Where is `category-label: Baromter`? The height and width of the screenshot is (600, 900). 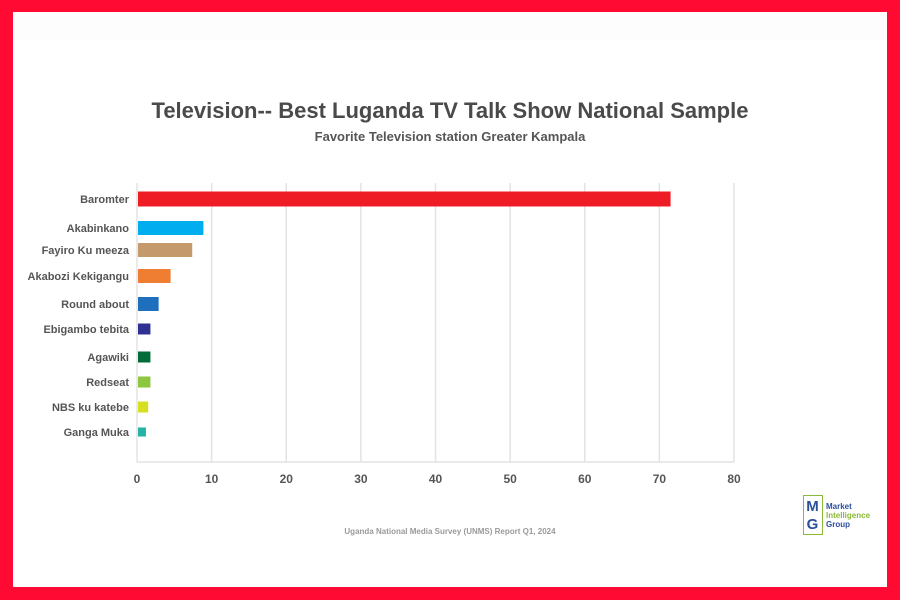 category-label: Baromter is located at coordinates (105, 200).